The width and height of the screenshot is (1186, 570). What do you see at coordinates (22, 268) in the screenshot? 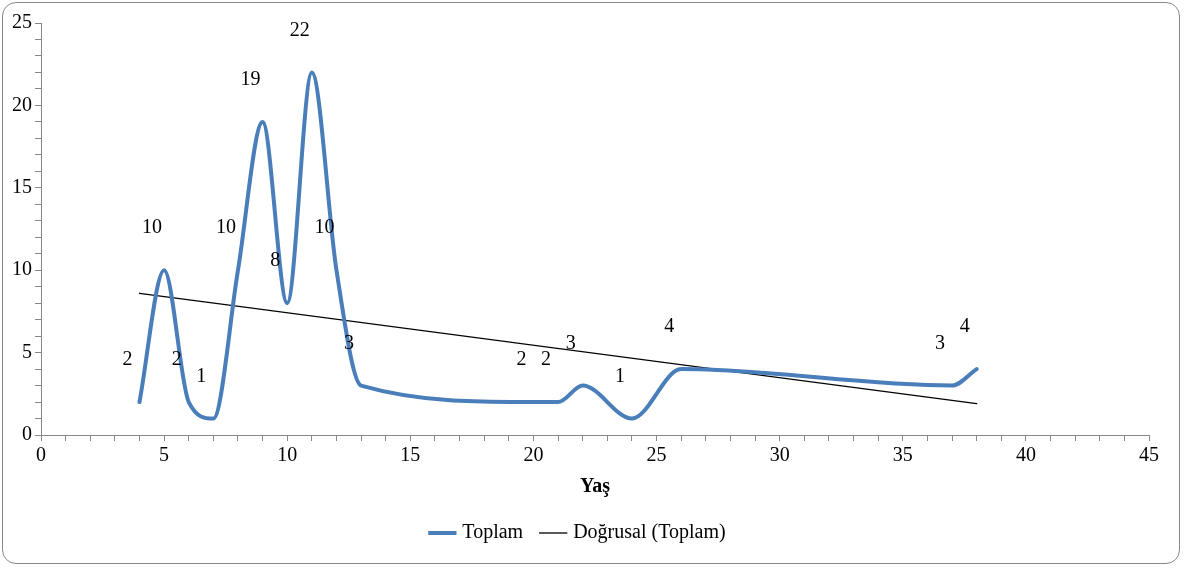
I see `y-tick-label: 10` at bounding box center [22, 268].